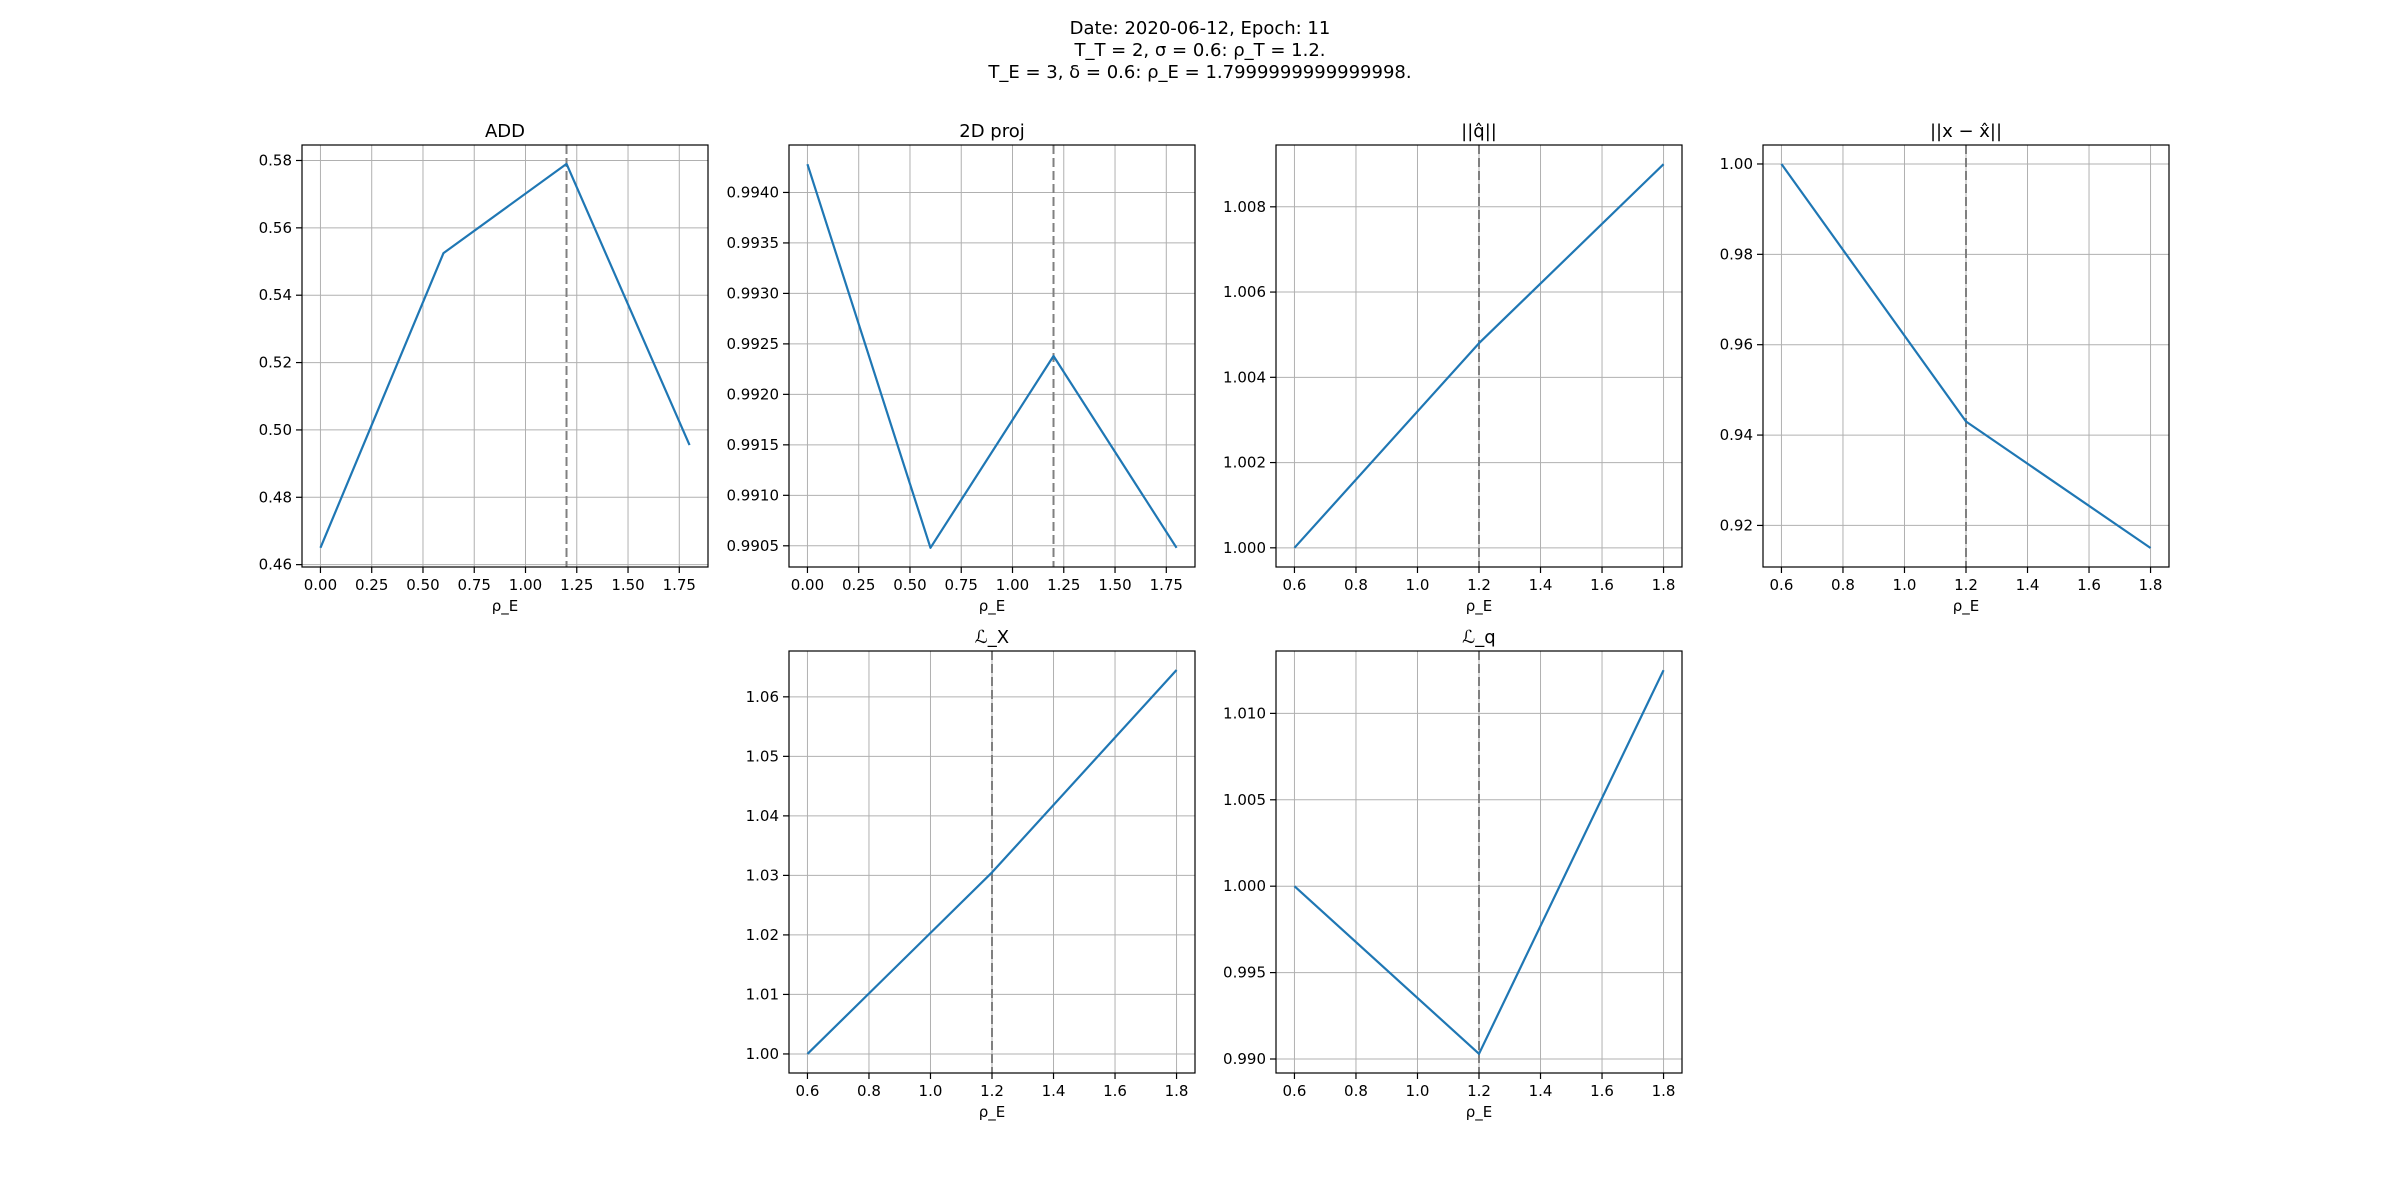 The image size is (2400, 1200). I want to click on y-tick-label: 1.010, so click(1244, 713).